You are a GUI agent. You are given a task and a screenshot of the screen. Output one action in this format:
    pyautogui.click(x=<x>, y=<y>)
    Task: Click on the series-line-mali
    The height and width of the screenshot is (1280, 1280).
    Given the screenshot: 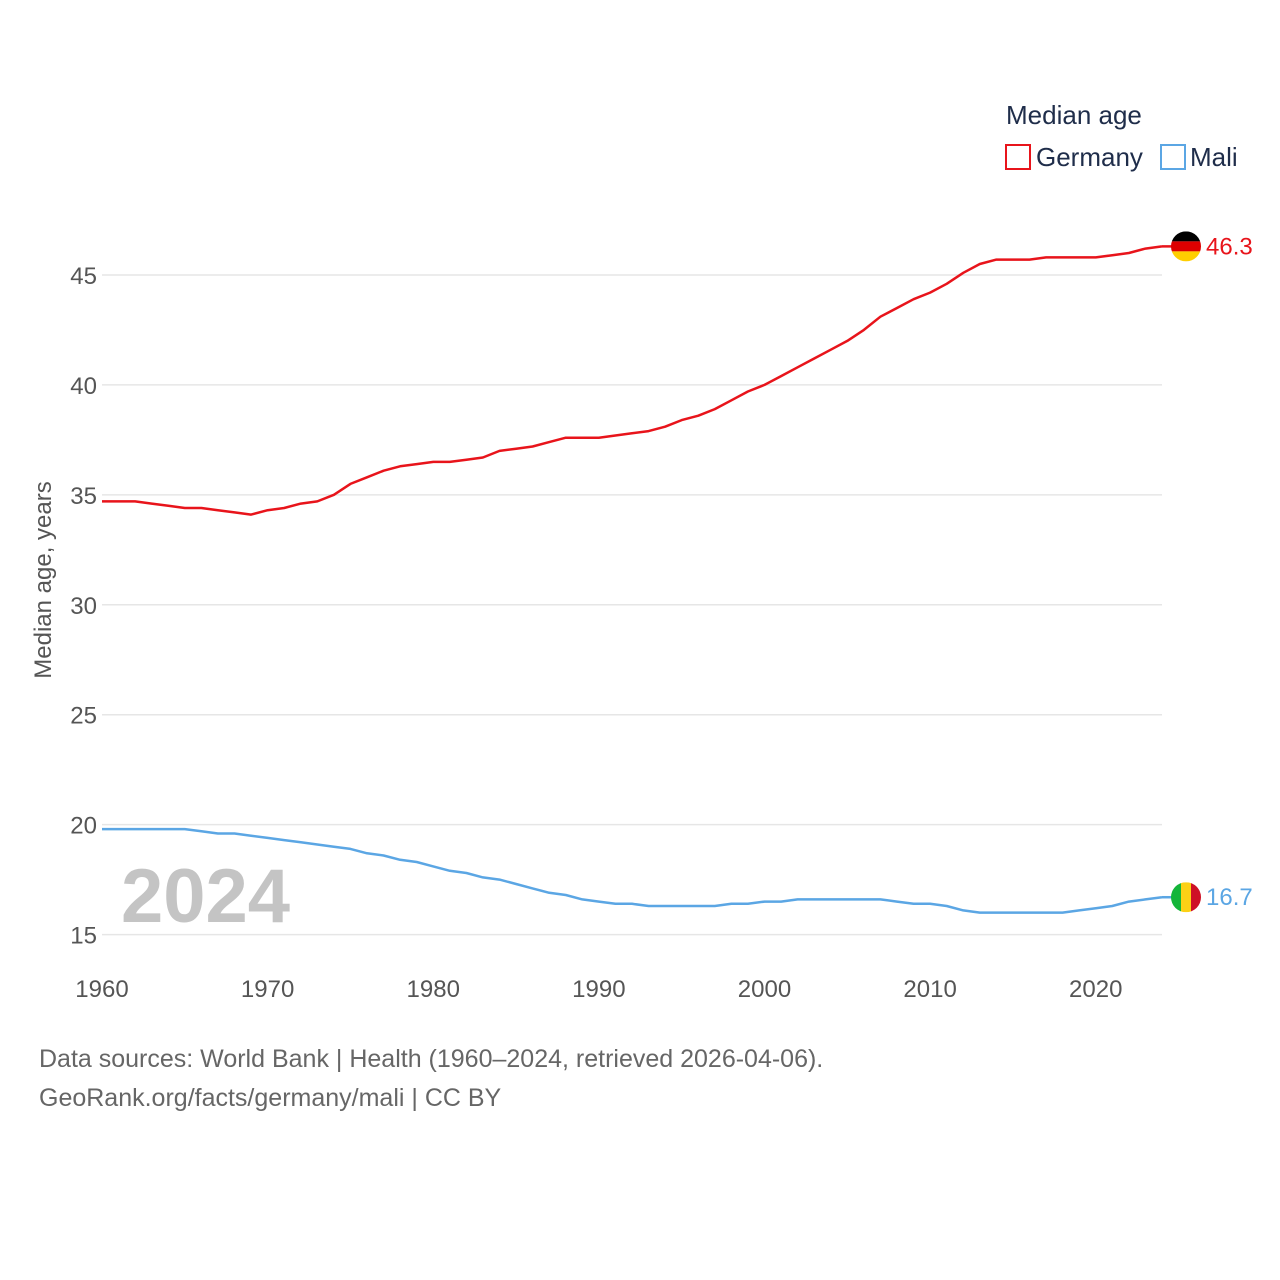 What is the action you would take?
    pyautogui.click(x=632, y=870)
    